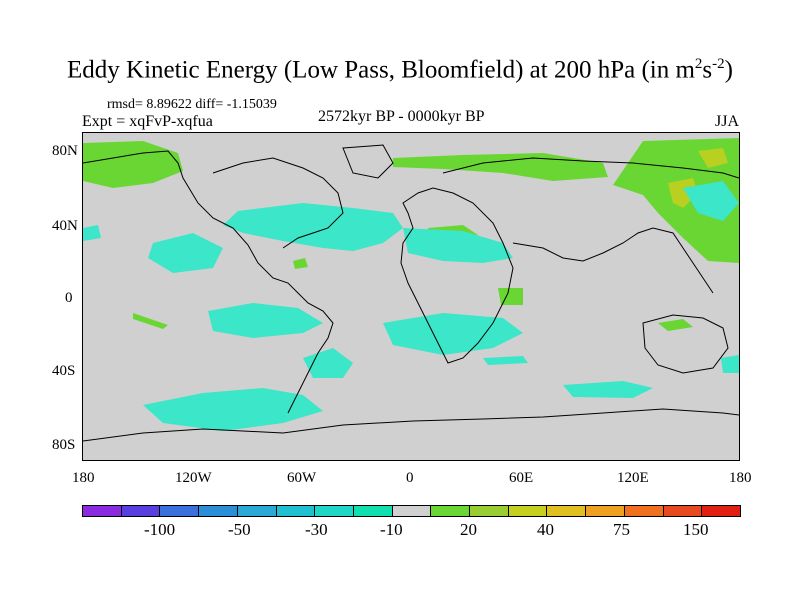  I want to click on stats-text: rmsd= 8.89622 diff= -1.15039, so click(192, 104).